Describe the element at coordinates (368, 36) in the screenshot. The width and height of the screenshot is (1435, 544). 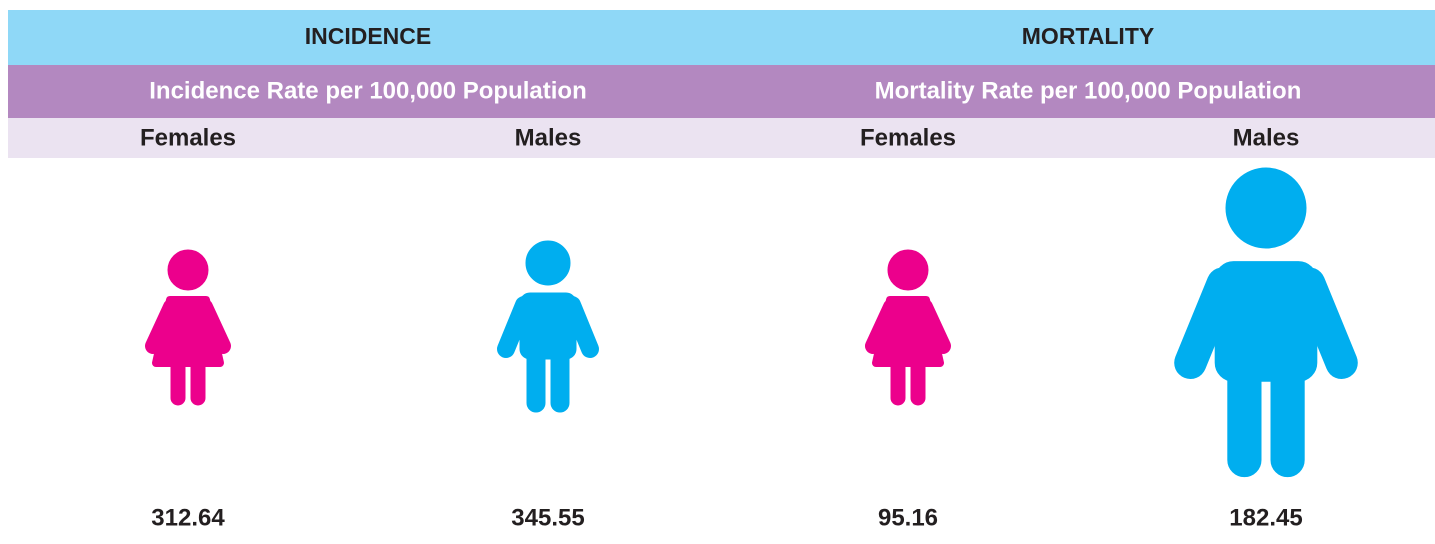
I see `section-title: INCIDENCE` at that location.